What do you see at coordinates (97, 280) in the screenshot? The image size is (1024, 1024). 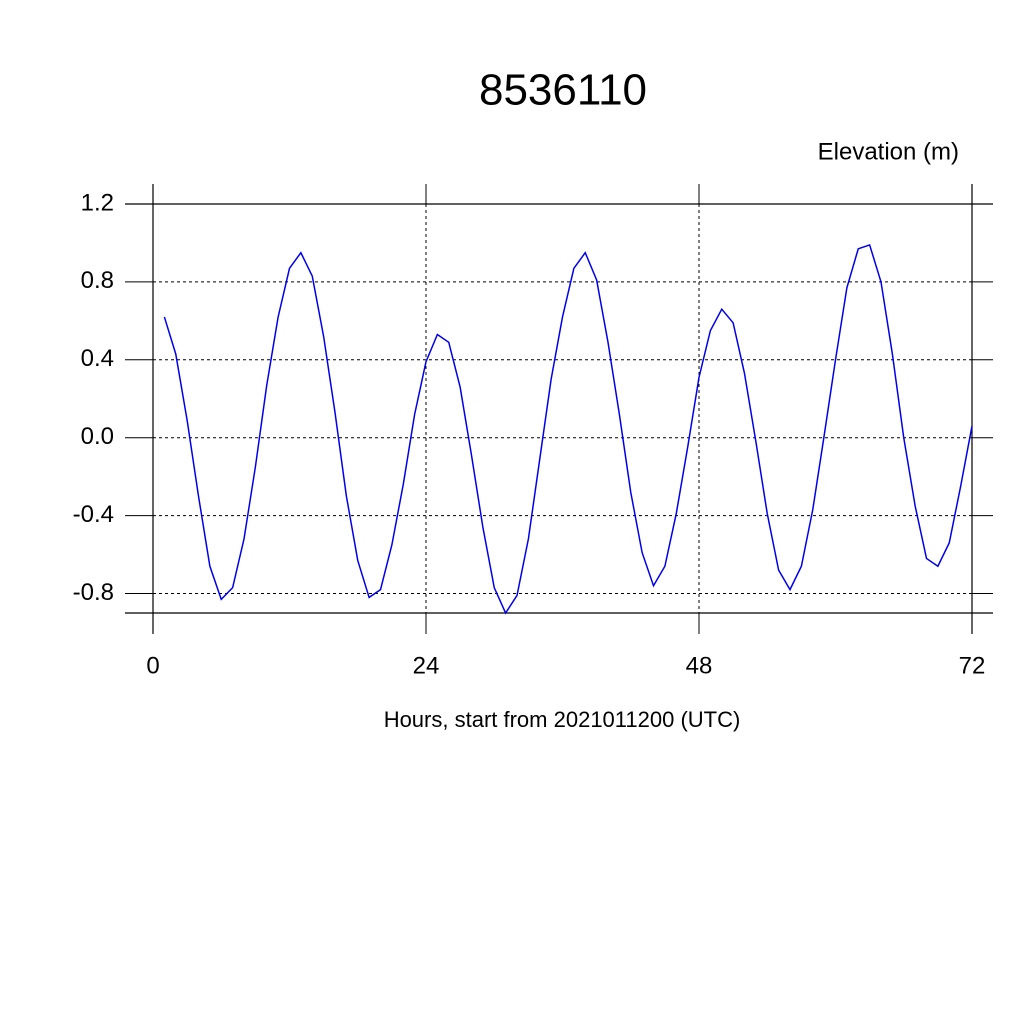 I see `y-tick-label: 0.8` at bounding box center [97, 280].